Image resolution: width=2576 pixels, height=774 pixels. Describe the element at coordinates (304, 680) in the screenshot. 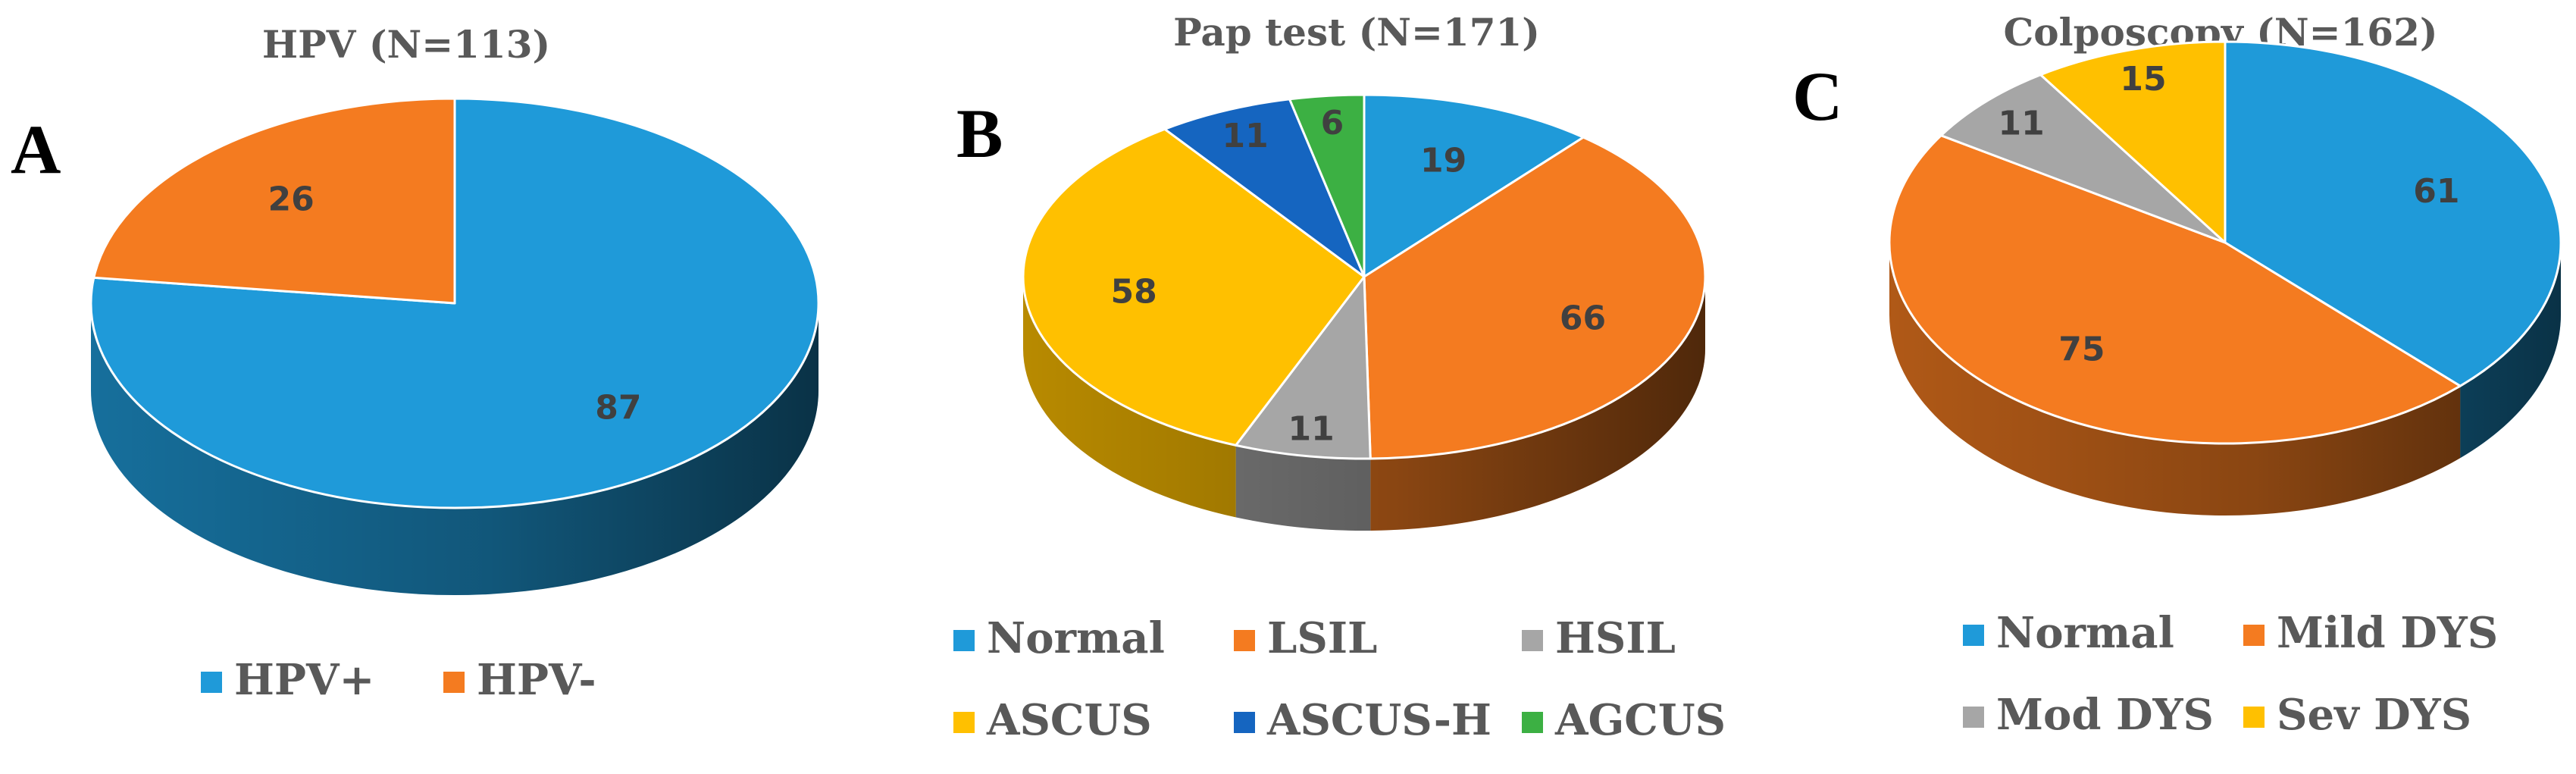

I see `legend-label: HPV+` at that location.